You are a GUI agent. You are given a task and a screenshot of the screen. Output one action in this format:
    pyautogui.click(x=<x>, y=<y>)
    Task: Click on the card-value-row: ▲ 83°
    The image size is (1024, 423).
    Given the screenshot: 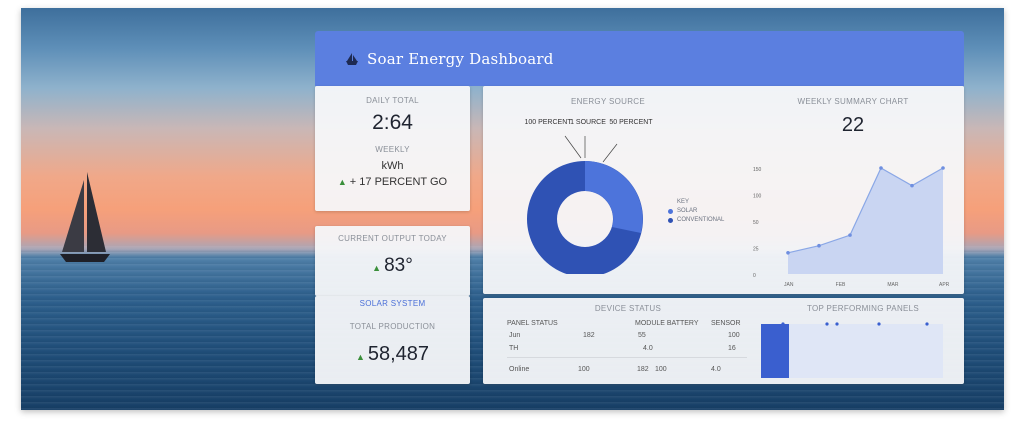 What is the action you would take?
    pyautogui.click(x=392, y=266)
    